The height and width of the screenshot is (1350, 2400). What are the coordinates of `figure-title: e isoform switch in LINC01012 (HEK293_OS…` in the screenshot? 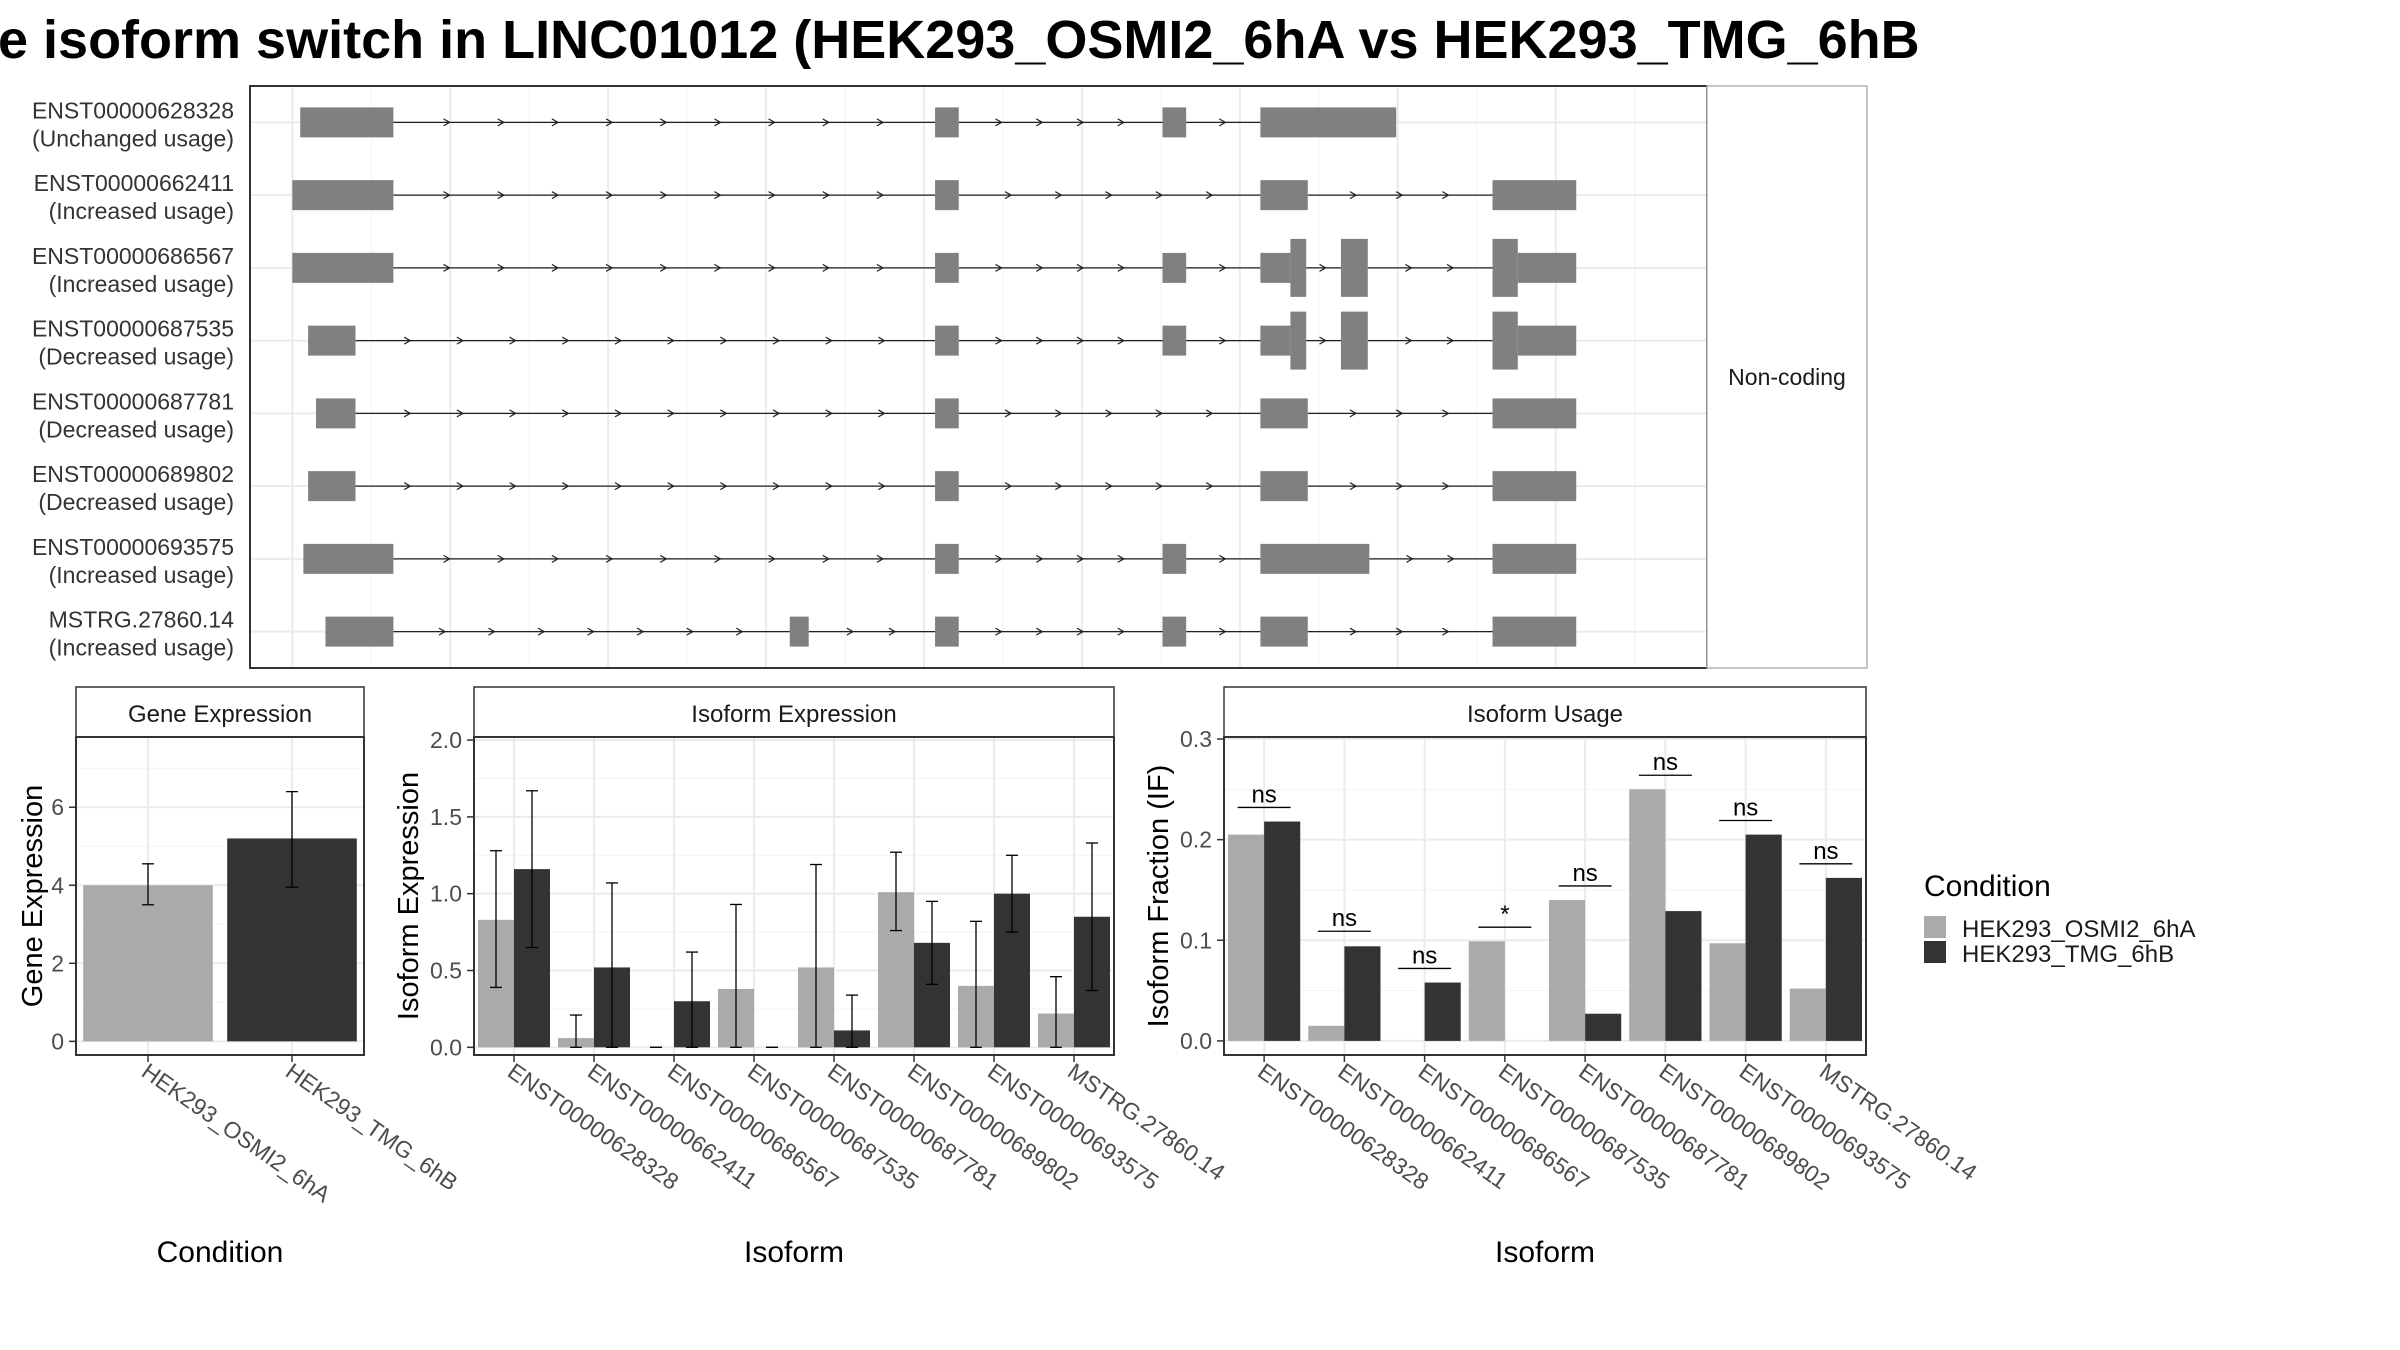 It's located at (960, 40).